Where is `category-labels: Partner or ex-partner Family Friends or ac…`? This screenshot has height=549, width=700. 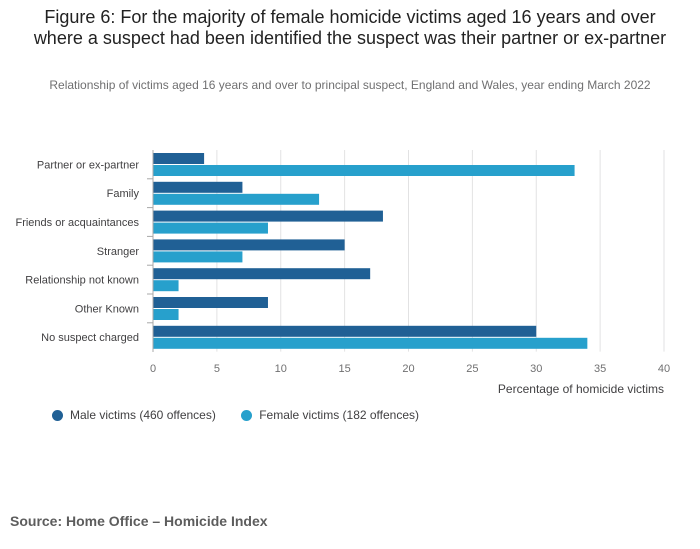 category-labels: Partner or ex-partner Family Friends or ac… is located at coordinates (77, 251).